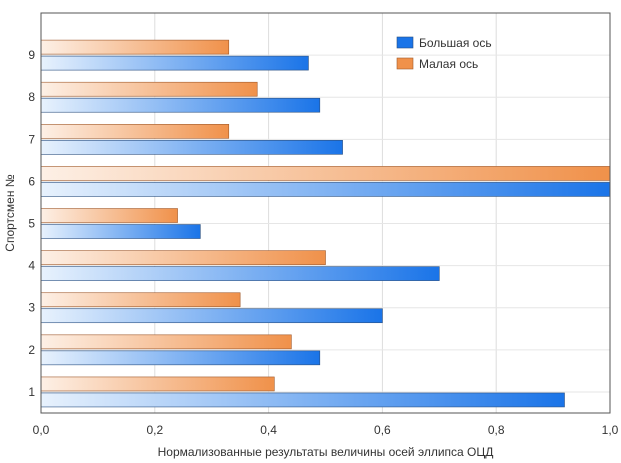 Image resolution: width=621 pixels, height=463 pixels. What do you see at coordinates (31, 55) in the screenshot?
I see `y-tick-label: 9` at bounding box center [31, 55].